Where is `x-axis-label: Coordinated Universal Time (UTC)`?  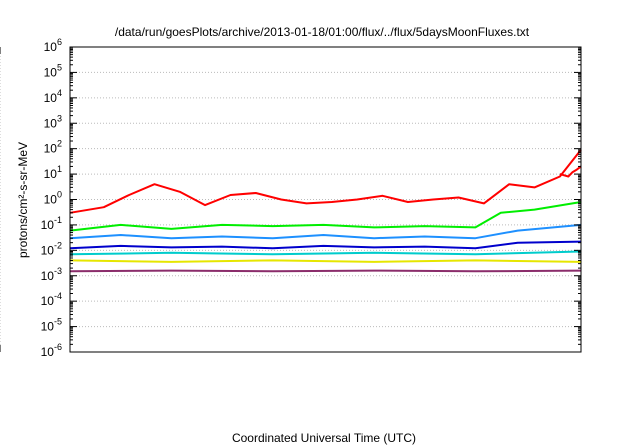
x-axis-label: Coordinated Universal Time (UTC) is located at coordinates (324, 438).